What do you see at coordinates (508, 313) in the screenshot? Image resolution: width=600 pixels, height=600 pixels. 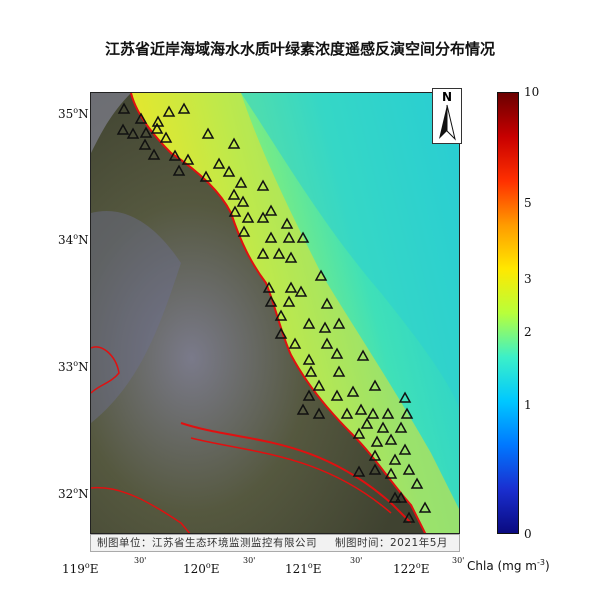 I see `colorbar` at bounding box center [508, 313].